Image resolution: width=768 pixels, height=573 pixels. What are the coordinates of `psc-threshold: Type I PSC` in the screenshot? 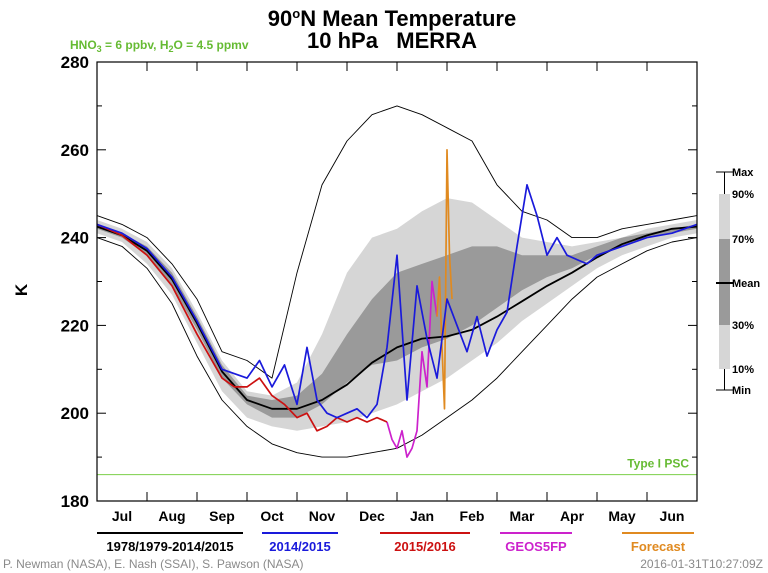 It's located at (397, 466).